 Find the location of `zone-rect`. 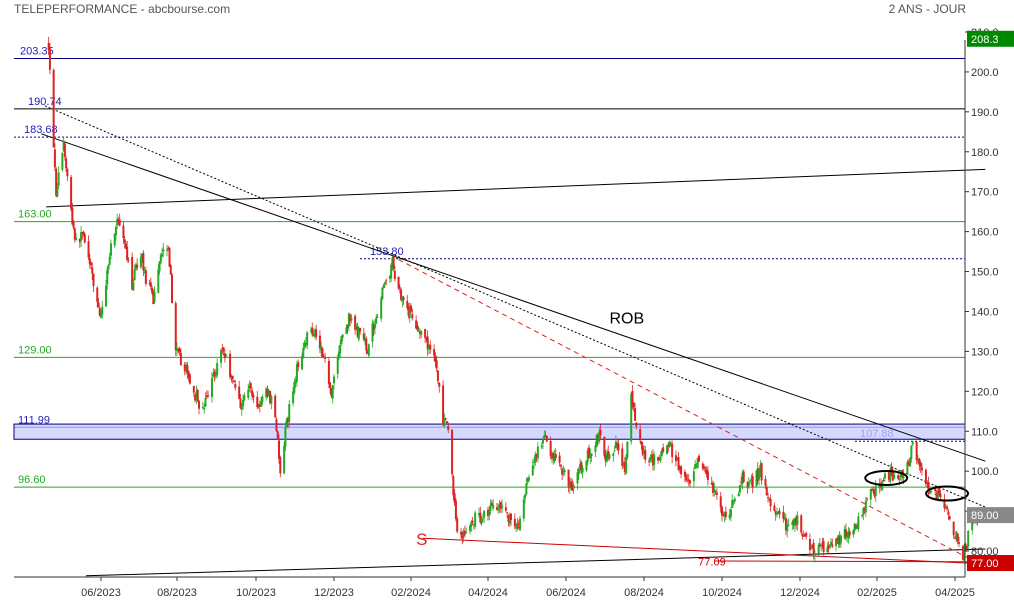

zone-rect is located at coordinates (489, 431).